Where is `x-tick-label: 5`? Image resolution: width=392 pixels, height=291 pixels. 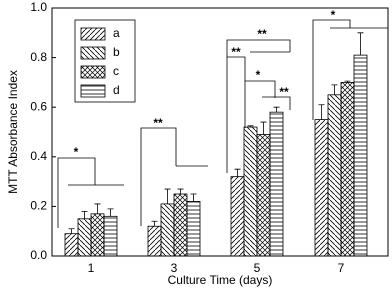 x-tick-label: 5 is located at coordinates (257, 268).